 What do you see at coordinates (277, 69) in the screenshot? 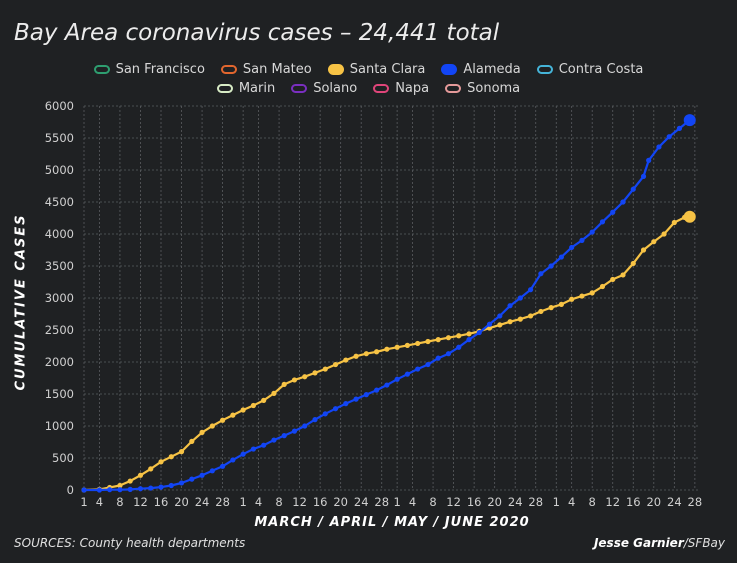
I see `legend-label: San Mateo` at bounding box center [277, 69].